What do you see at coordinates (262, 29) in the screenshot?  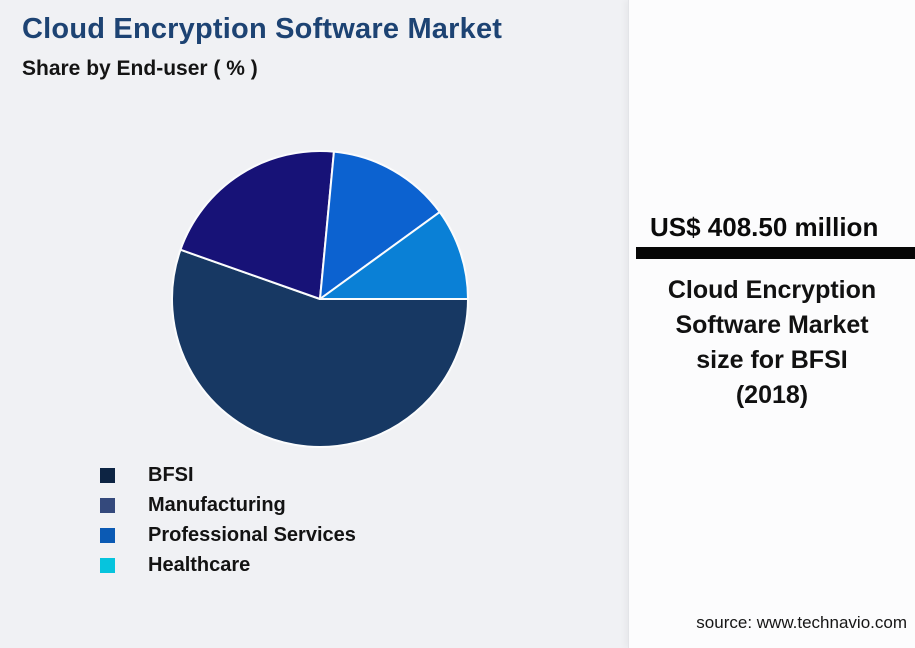 I see `page-title: Cloud Encryption Software Market` at bounding box center [262, 29].